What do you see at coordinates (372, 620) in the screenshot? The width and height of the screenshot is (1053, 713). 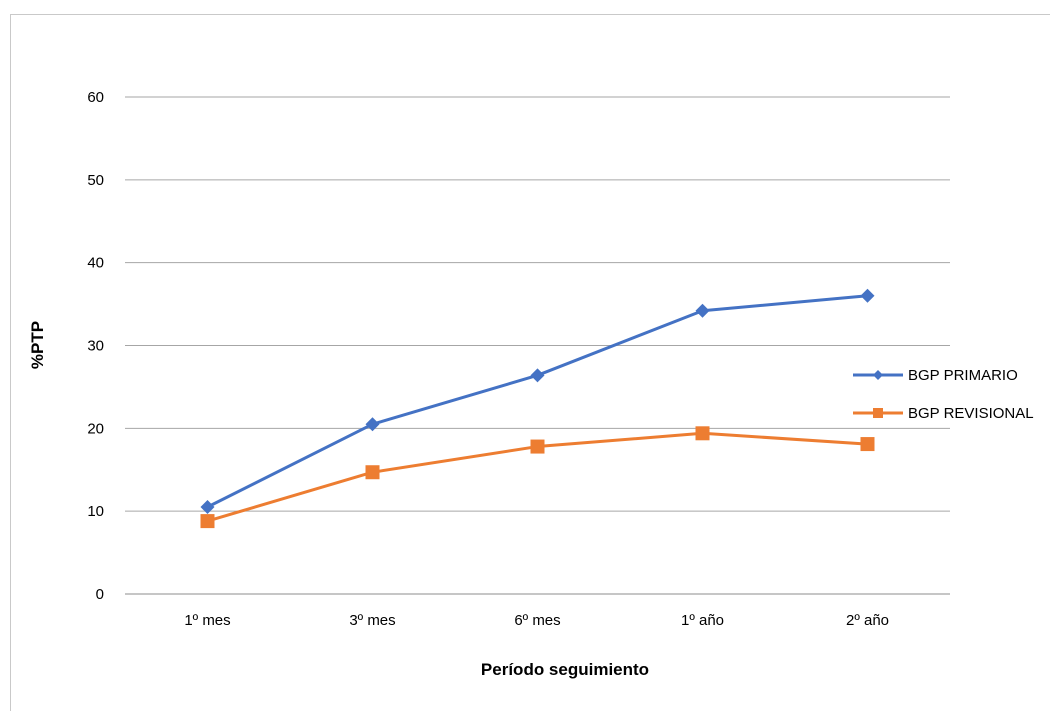 I see `x-tick-label: 3º mes` at bounding box center [372, 620].